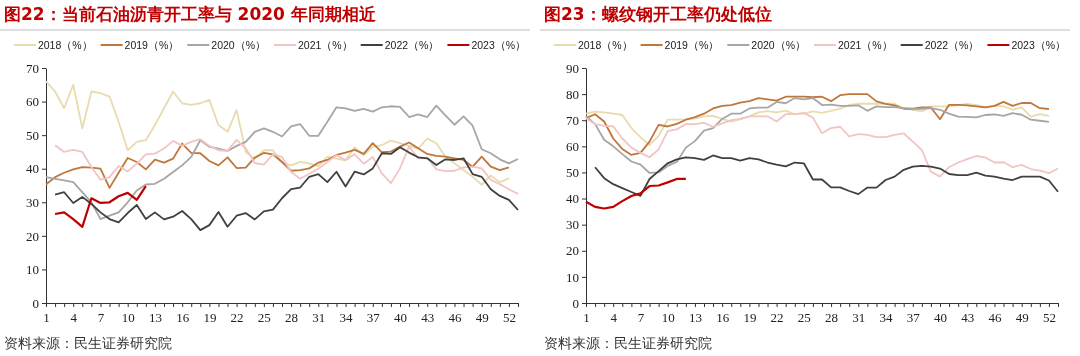  I want to click on chart-title: 图22：当前石油沥青开工率与 2020 年同期相近, so click(190, 14).